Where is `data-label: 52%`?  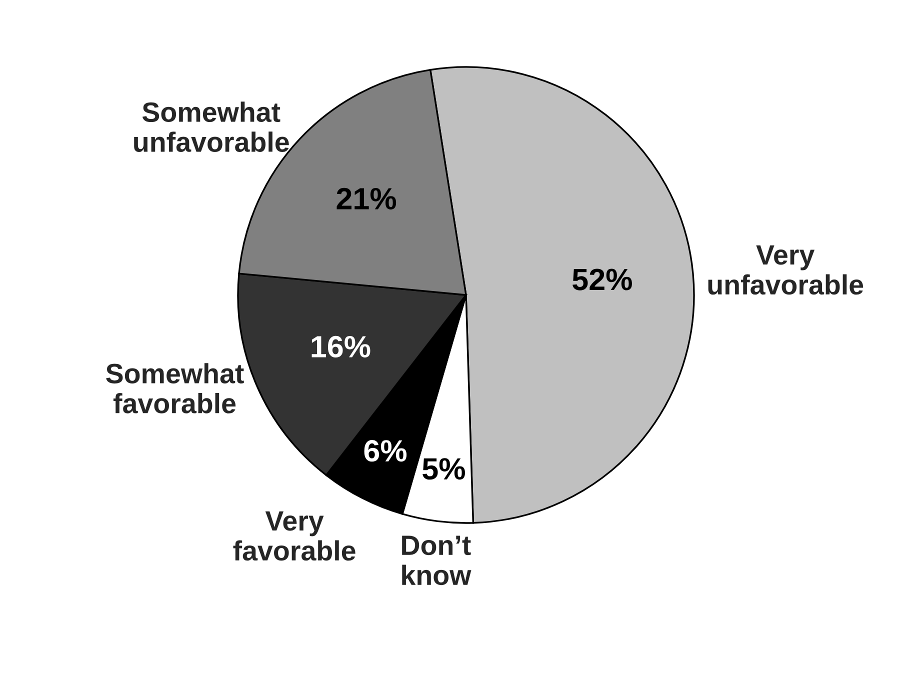 data-label: 52% is located at coordinates (602, 279).